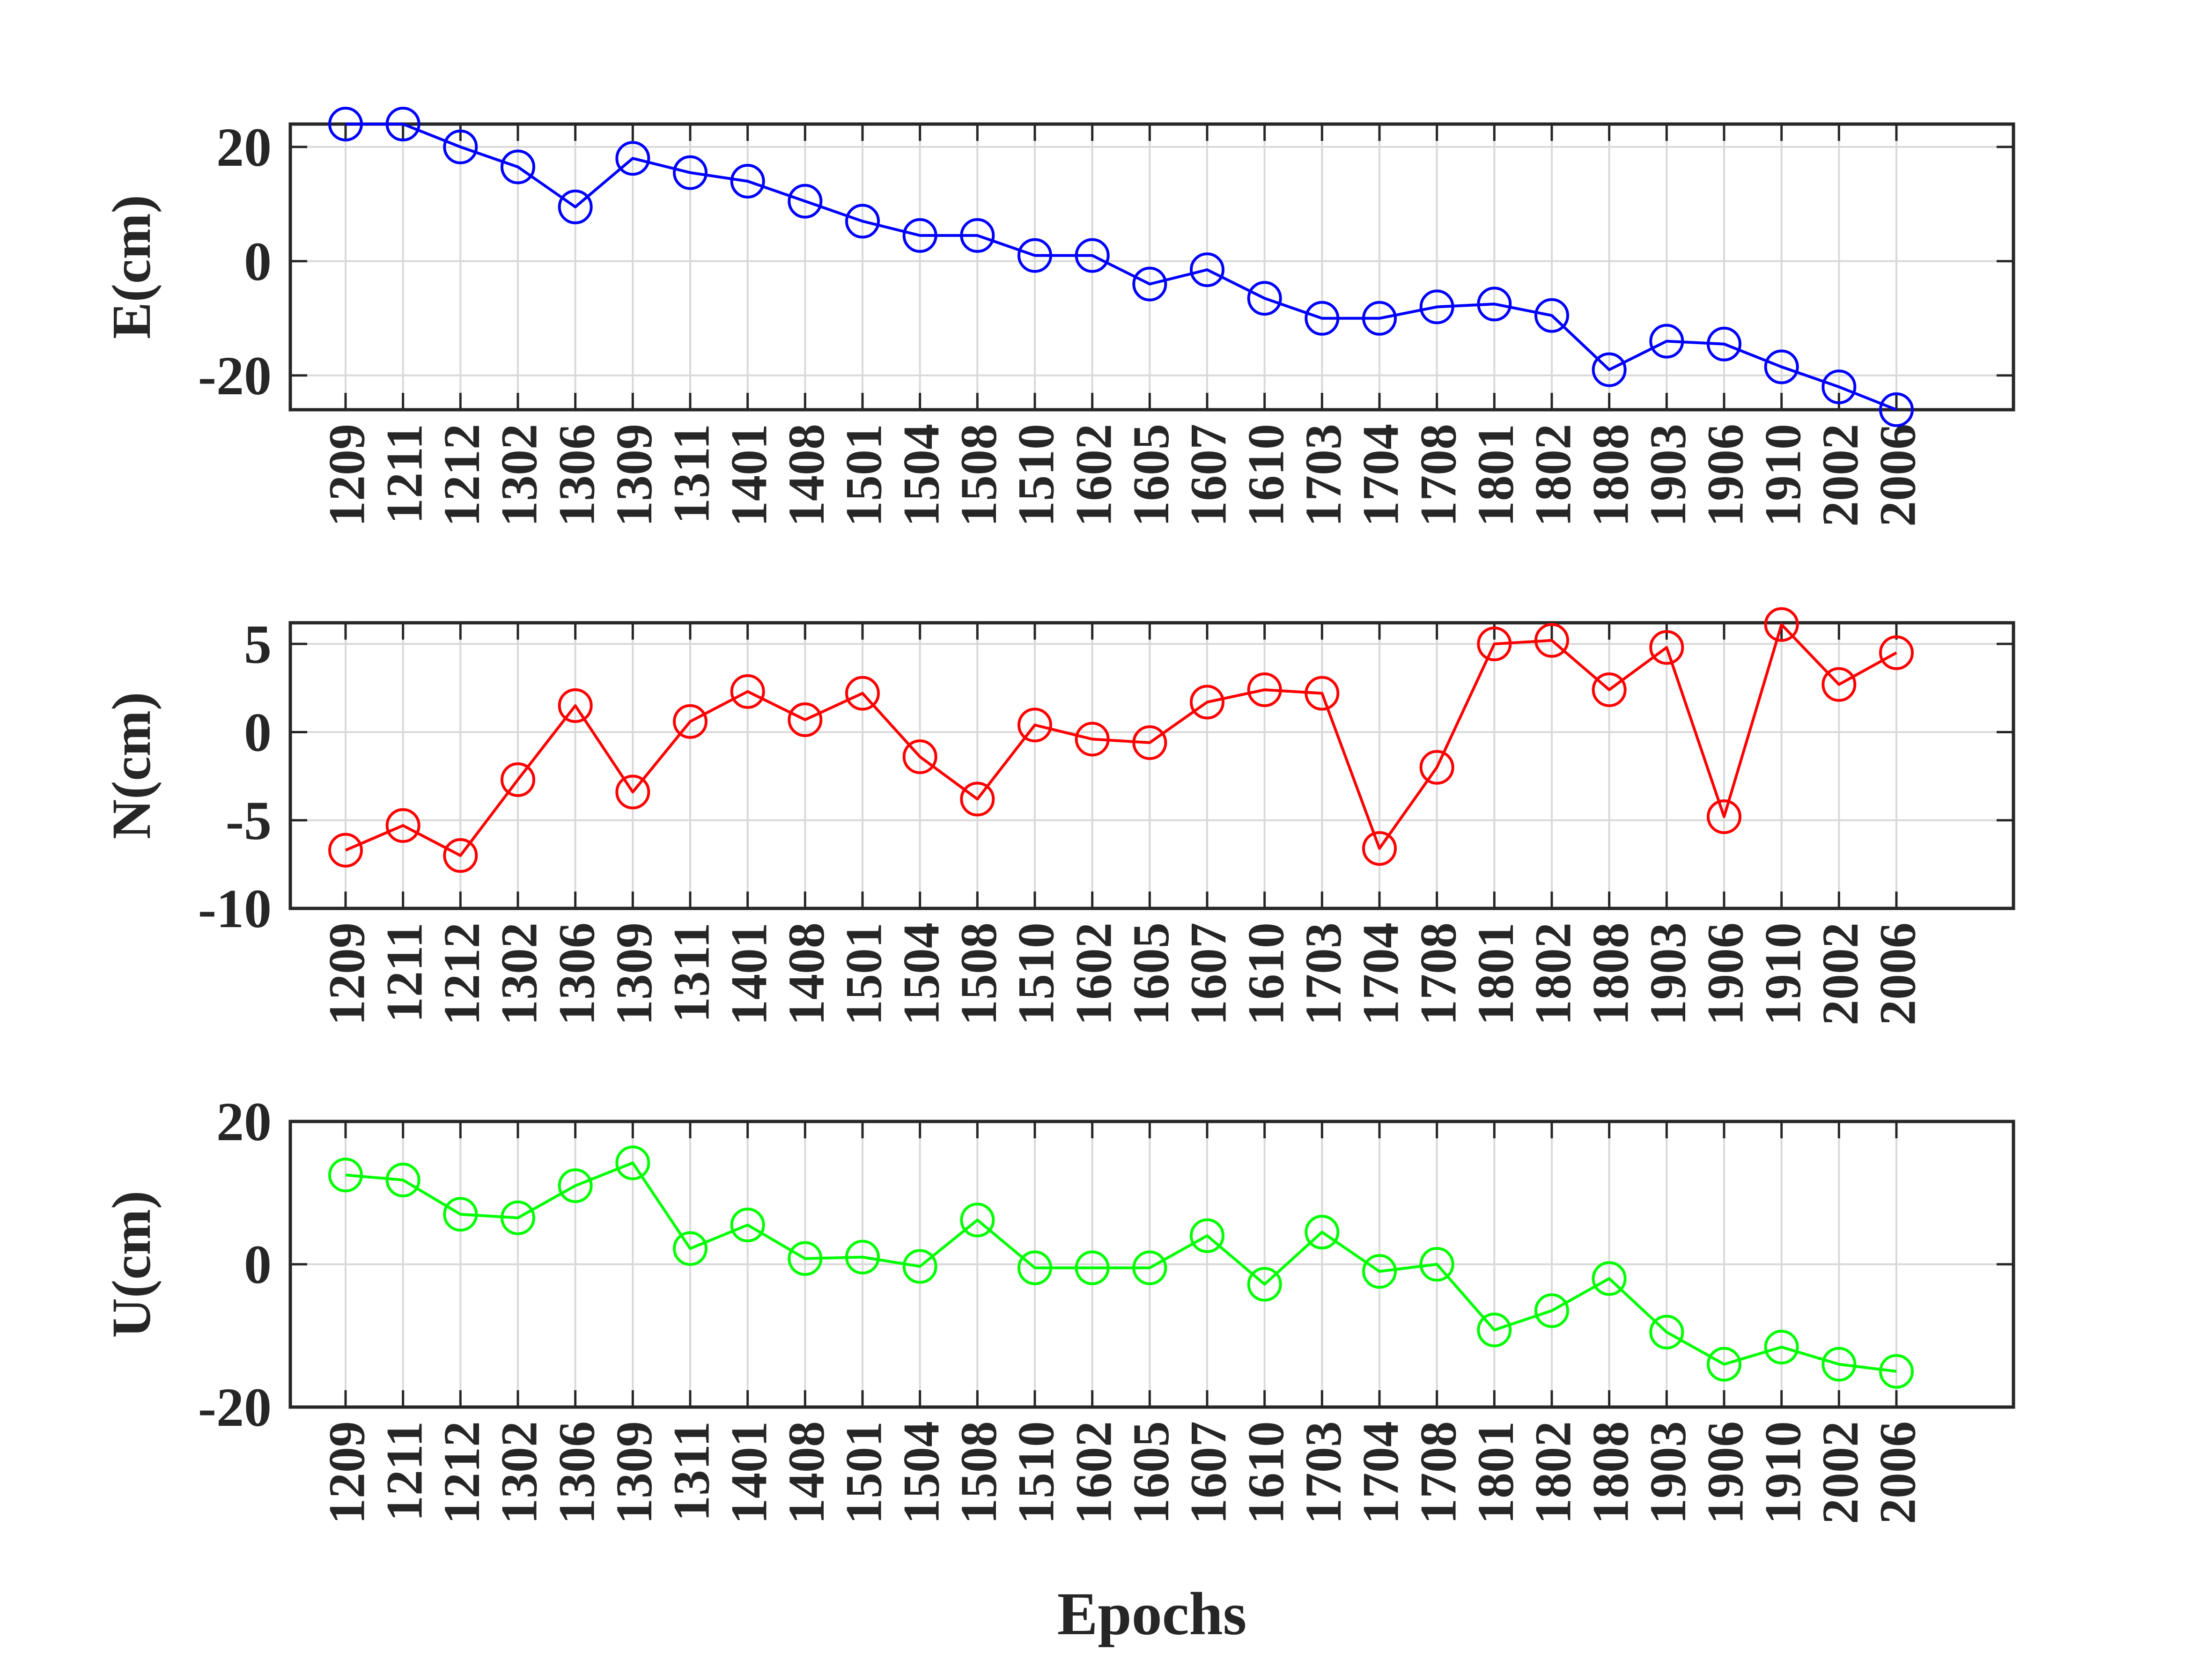 The image size is (2212, 1659). Describe the element at coordinates (405, 1471) in the screenshot. I see `x-tick-label: 1211` at that location.